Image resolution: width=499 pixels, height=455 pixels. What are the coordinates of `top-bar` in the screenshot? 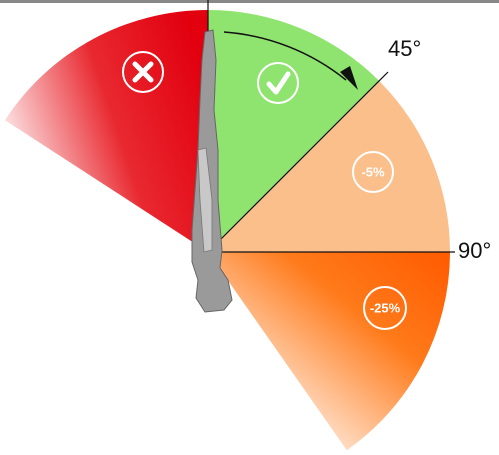 It's located at (249, 1).